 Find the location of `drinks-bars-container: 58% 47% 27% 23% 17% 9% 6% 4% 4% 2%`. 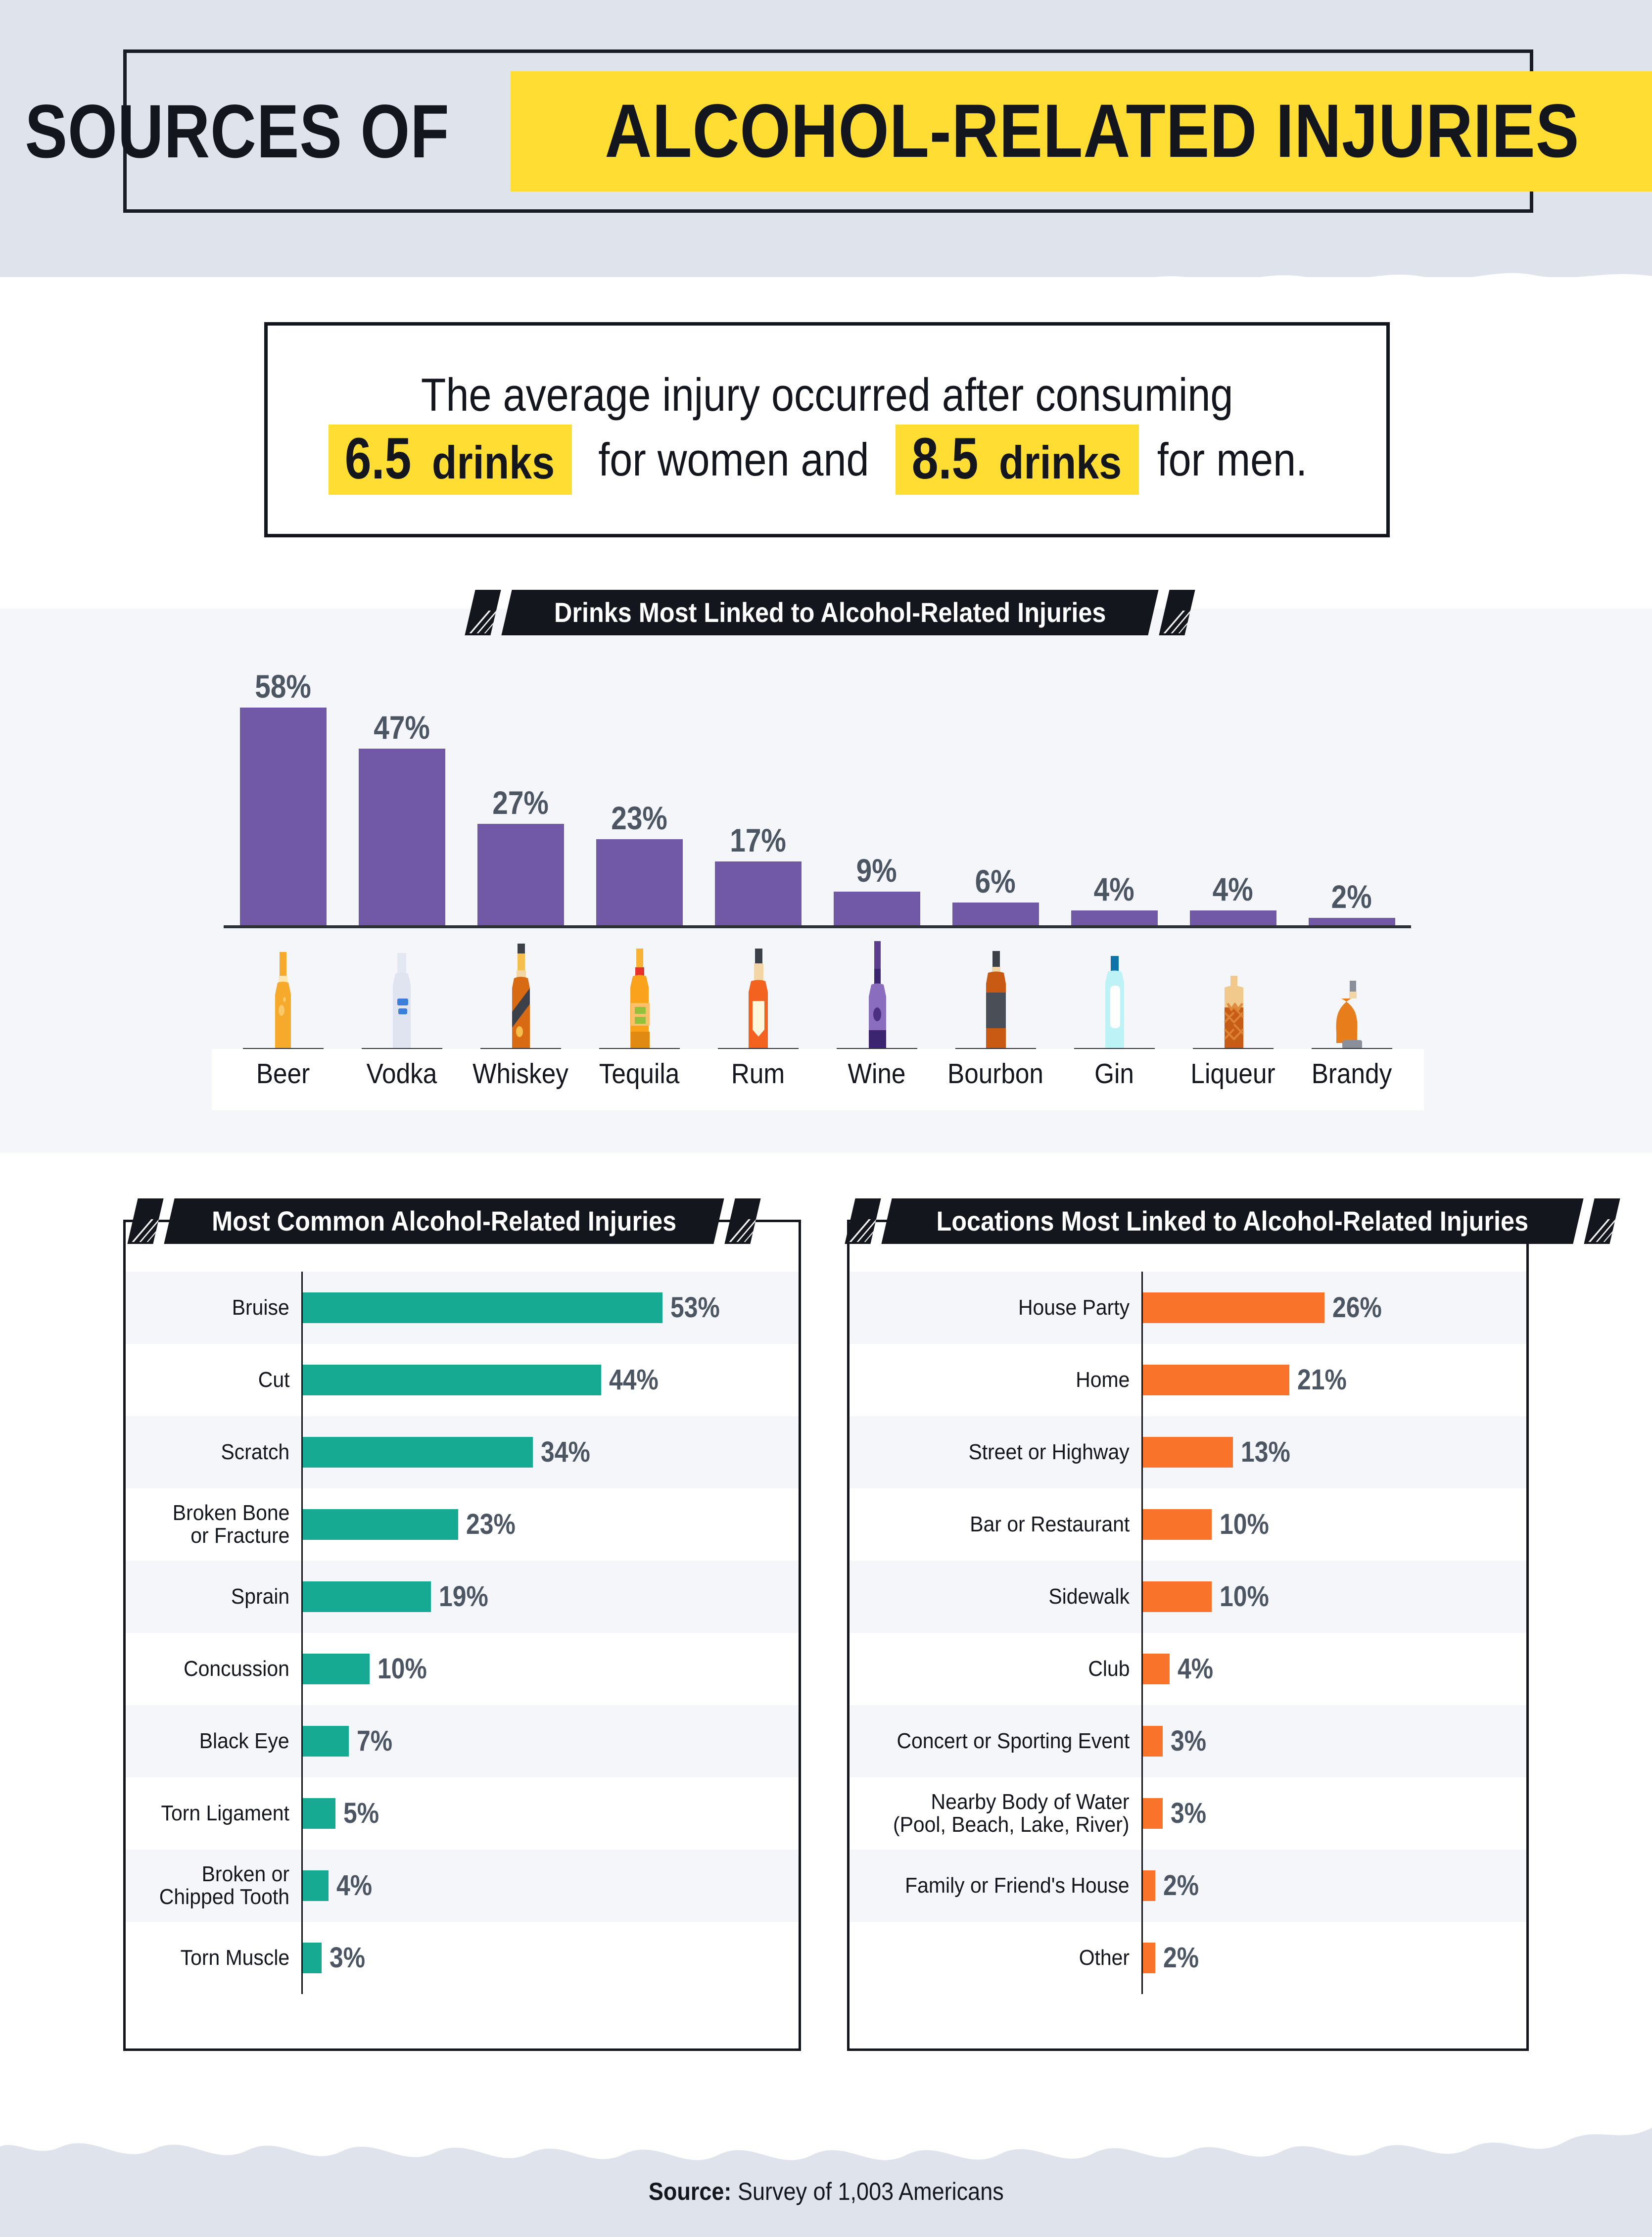

drinks-bars-container: 58% 47% 27% 23% 17% 9% 6% 4% 4% 2% is located at coordinates (818, 791).